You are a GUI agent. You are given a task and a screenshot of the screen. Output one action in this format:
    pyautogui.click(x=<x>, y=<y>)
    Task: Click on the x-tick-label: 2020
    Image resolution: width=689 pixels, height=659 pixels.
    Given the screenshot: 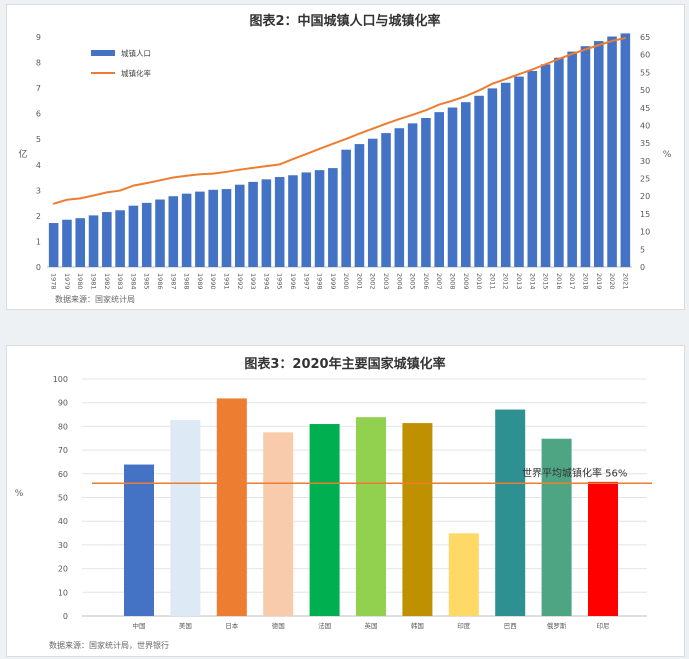 What is the action you would take?
    pyautogui.click(x=612, y=281)
    